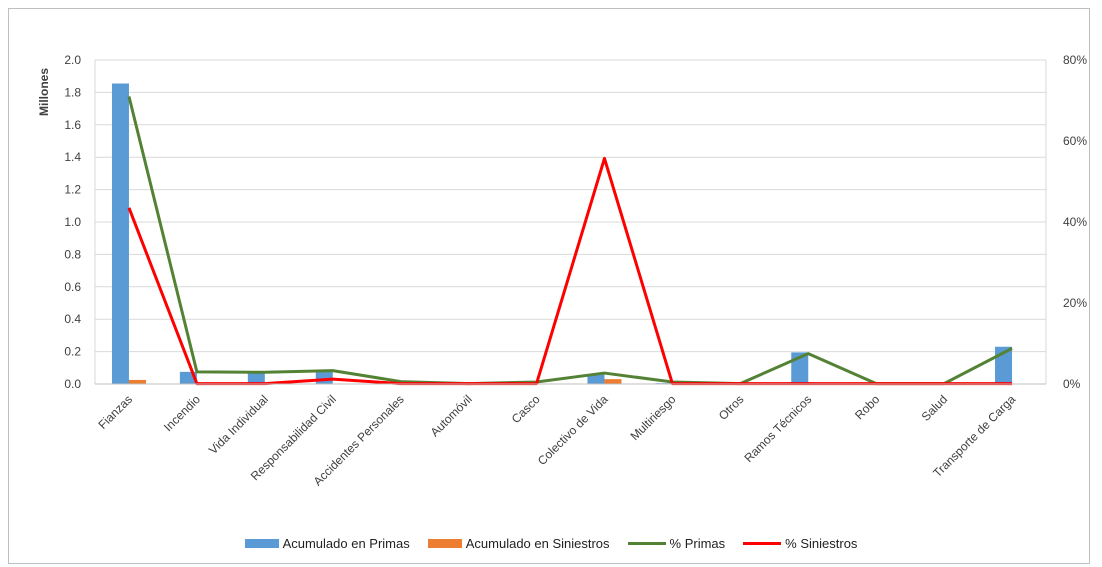 Image resolution: width=1102 pixels, height=567 pixels. I want to click on y-left-tick-label: 0.4, so click(72, 319).